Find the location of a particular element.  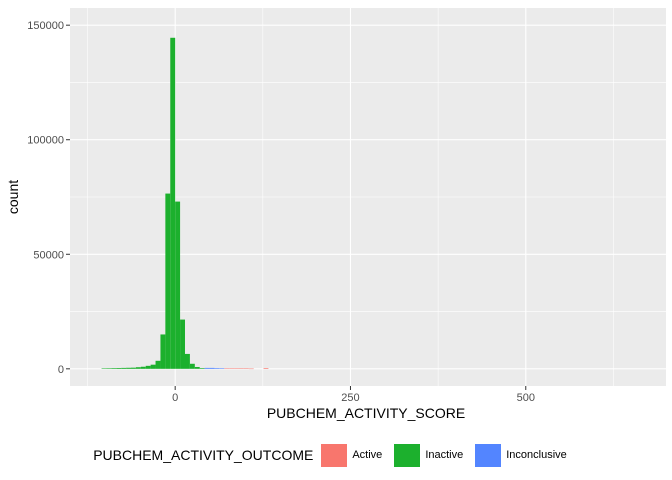

legend-label-active: Active is located at coordinates (367, 455).